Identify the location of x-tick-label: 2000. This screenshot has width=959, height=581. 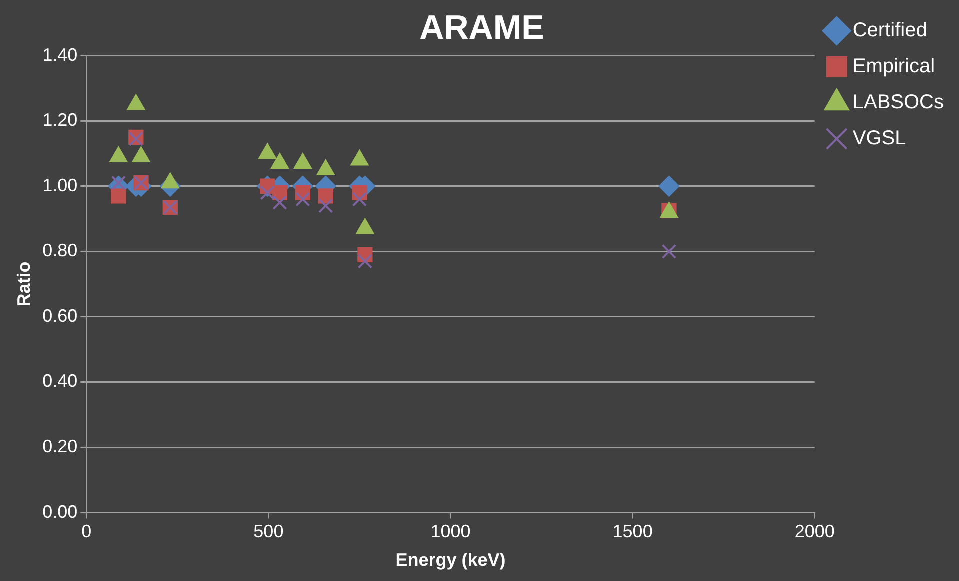
(814, 532).